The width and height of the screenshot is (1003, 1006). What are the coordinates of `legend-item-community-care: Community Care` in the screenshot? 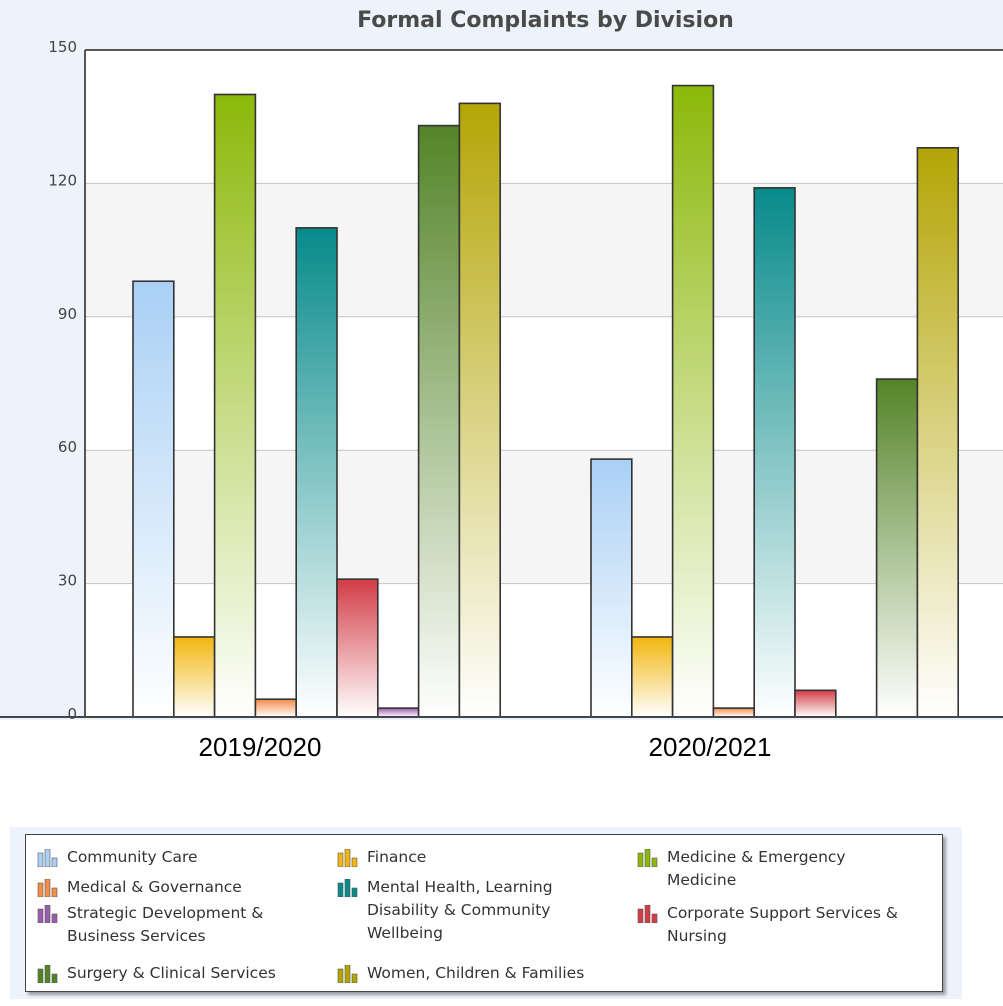 It's located at (172, 857).